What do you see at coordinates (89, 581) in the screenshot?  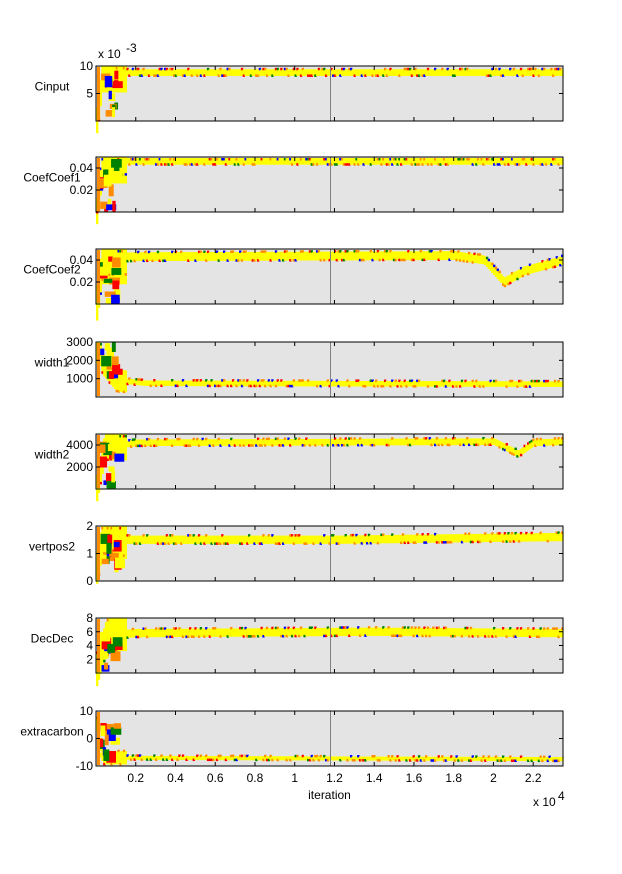 I see `y-tick-label: 0` at bounding box center [89, 581].